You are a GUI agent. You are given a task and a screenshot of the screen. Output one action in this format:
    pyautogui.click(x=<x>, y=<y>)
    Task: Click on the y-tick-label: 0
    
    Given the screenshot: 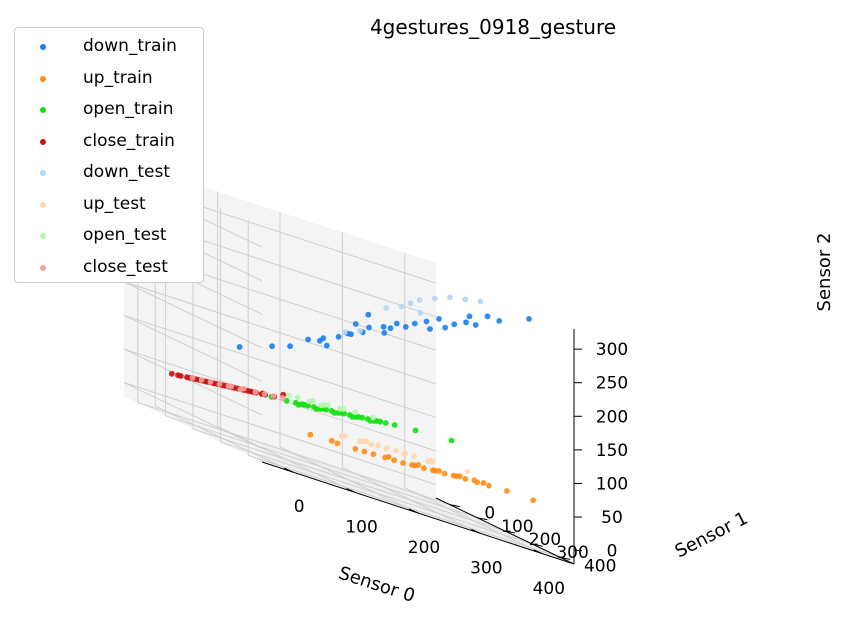 What is the action you would take?
    pyautogui.click(x=489, y=514)
    